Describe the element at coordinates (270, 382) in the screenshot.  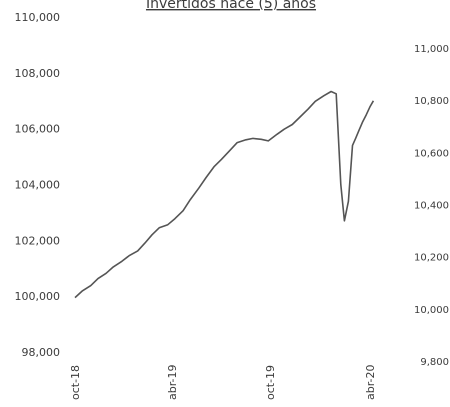
I see `x-tick-label: oct-19` at that location.